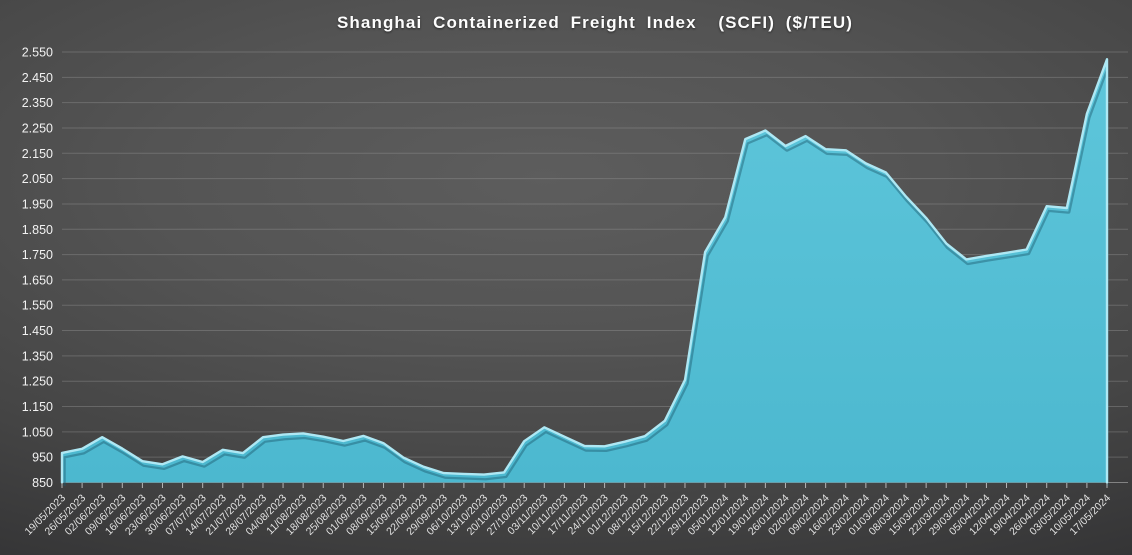 This screenshot has height=555, width=1132. Describe the element at coordinates (37, 432) in the screenshot. I see `y-axis-label: 1.050` at that location.